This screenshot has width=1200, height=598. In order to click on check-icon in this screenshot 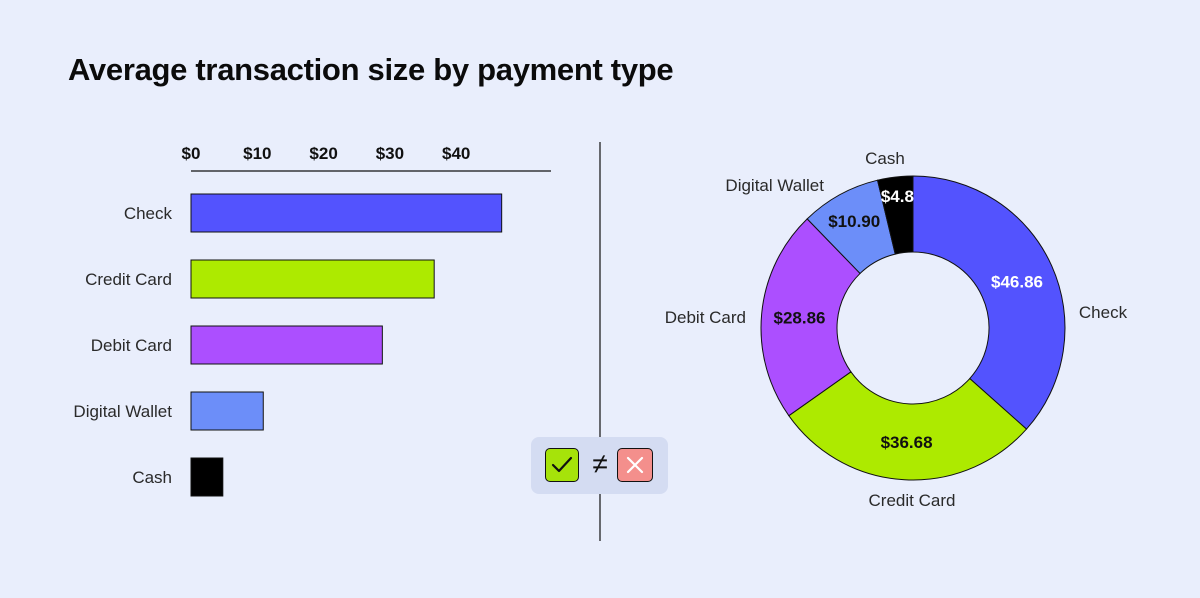, I will do `click(562, 465)`.